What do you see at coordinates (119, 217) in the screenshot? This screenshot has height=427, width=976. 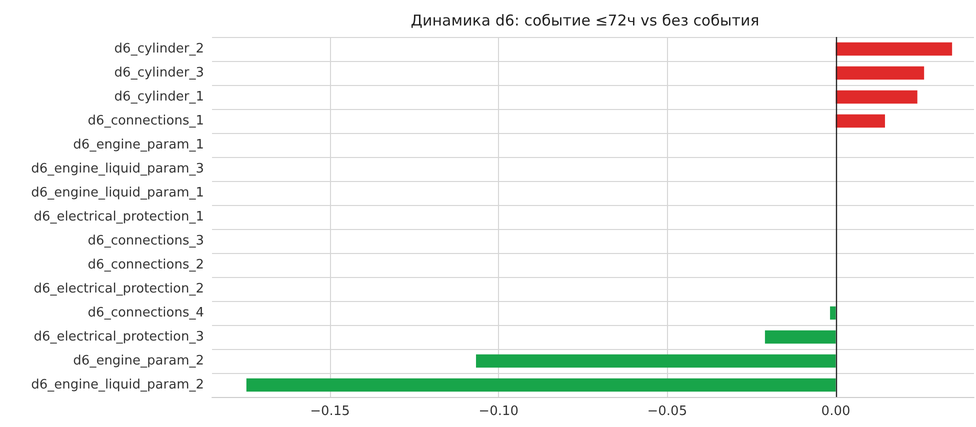 I see `y-tick-label: d6_electrical_protection_1` at bounding box center [119, 217].